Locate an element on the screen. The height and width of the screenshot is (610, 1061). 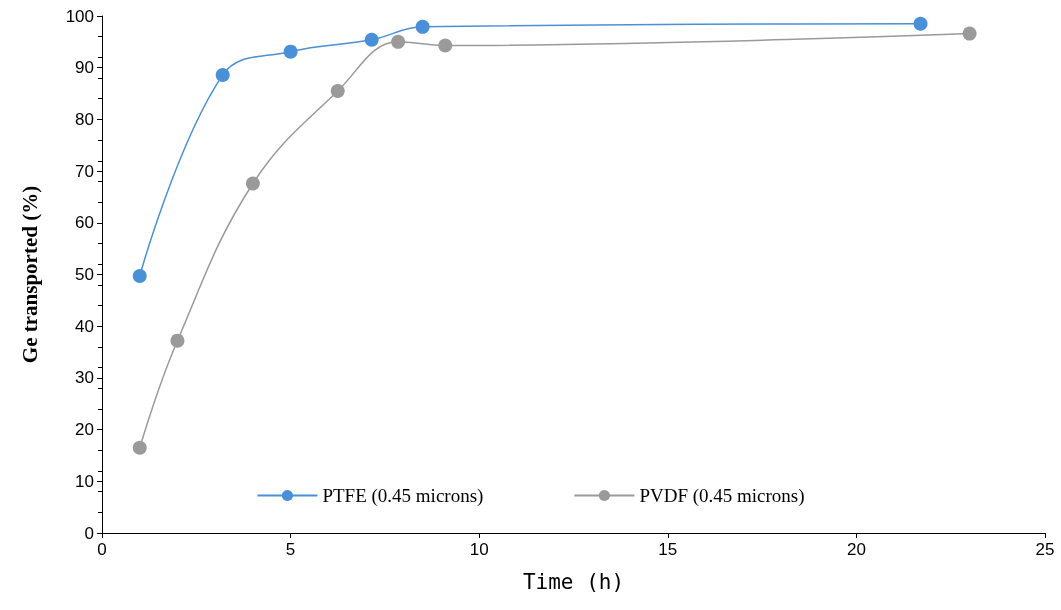
y-tick-label: 30 is located at coordinates (84, 378).